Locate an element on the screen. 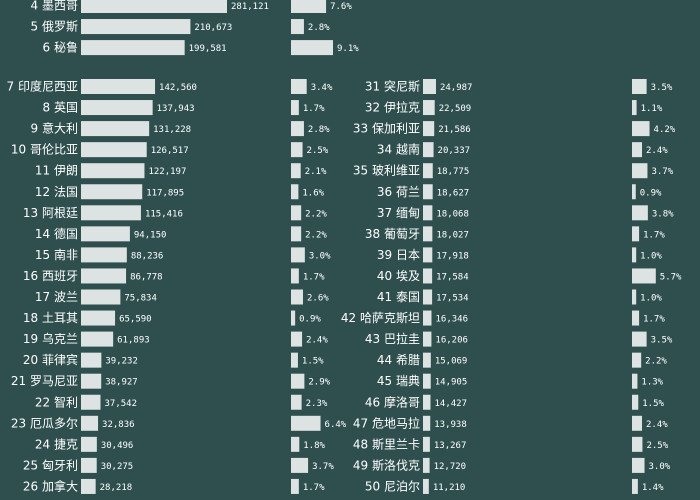 The height and width of the screenshot is (500, 700). pct-label: 7.6% is located at coordinates (341, 7).